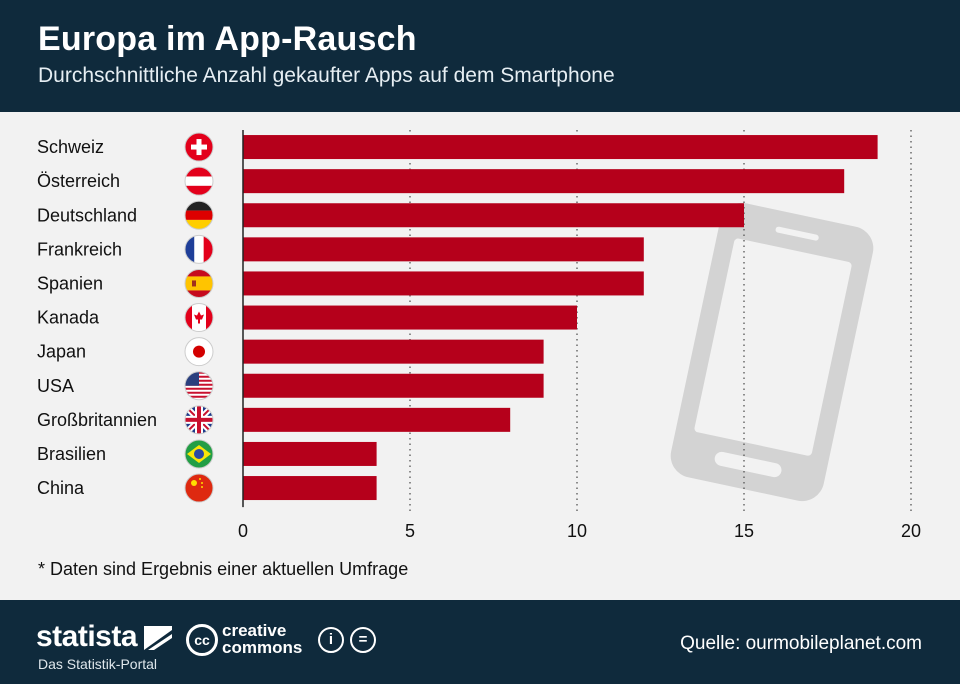  I want to click on category-label: China, so click(61, 488).